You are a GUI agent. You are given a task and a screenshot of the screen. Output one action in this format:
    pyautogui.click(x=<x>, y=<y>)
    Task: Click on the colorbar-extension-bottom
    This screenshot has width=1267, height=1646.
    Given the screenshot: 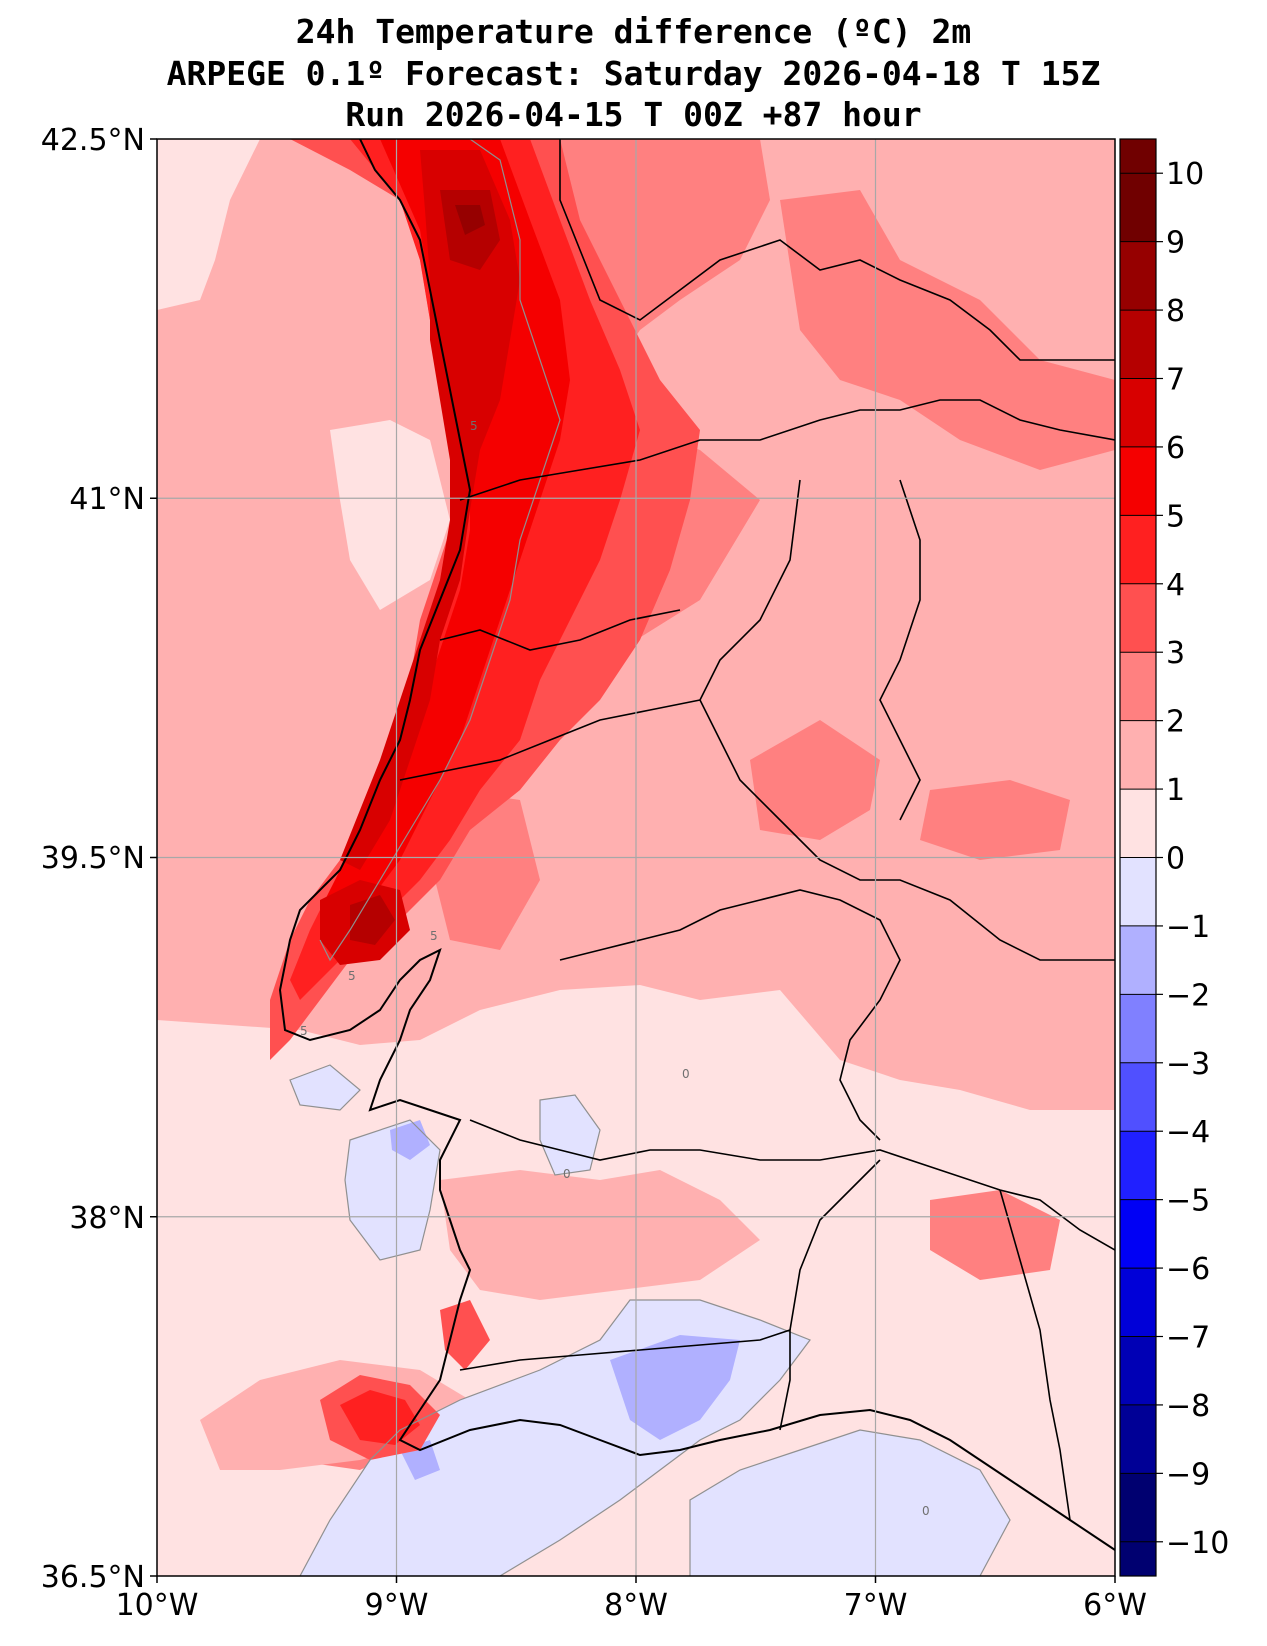 What is the action you would take?
    pyautogui.click(x=1138, y=1558)
    